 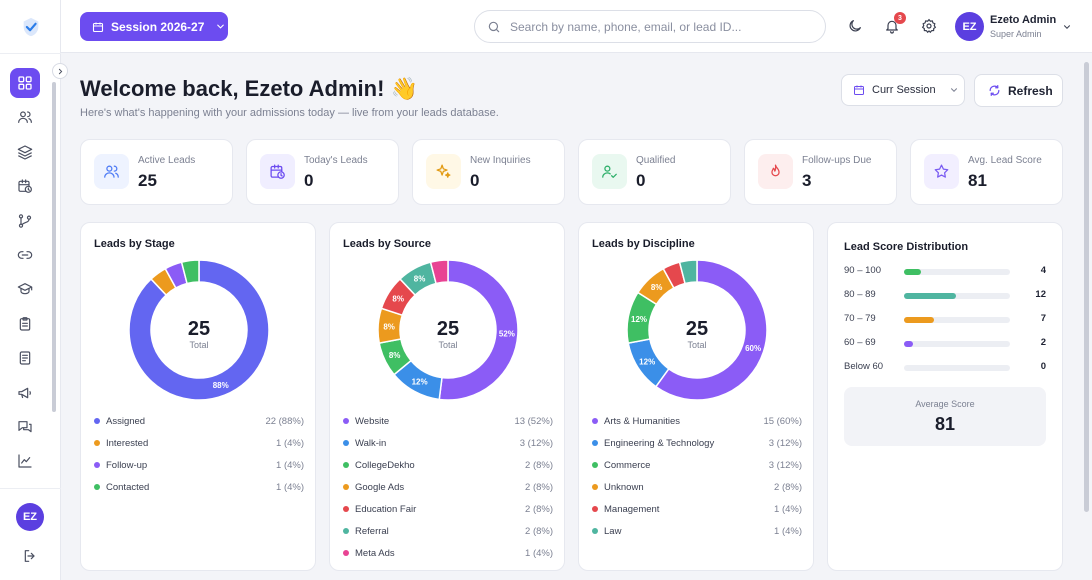 I want to click on user-avatar: EZ, so click(x=969, y=26).